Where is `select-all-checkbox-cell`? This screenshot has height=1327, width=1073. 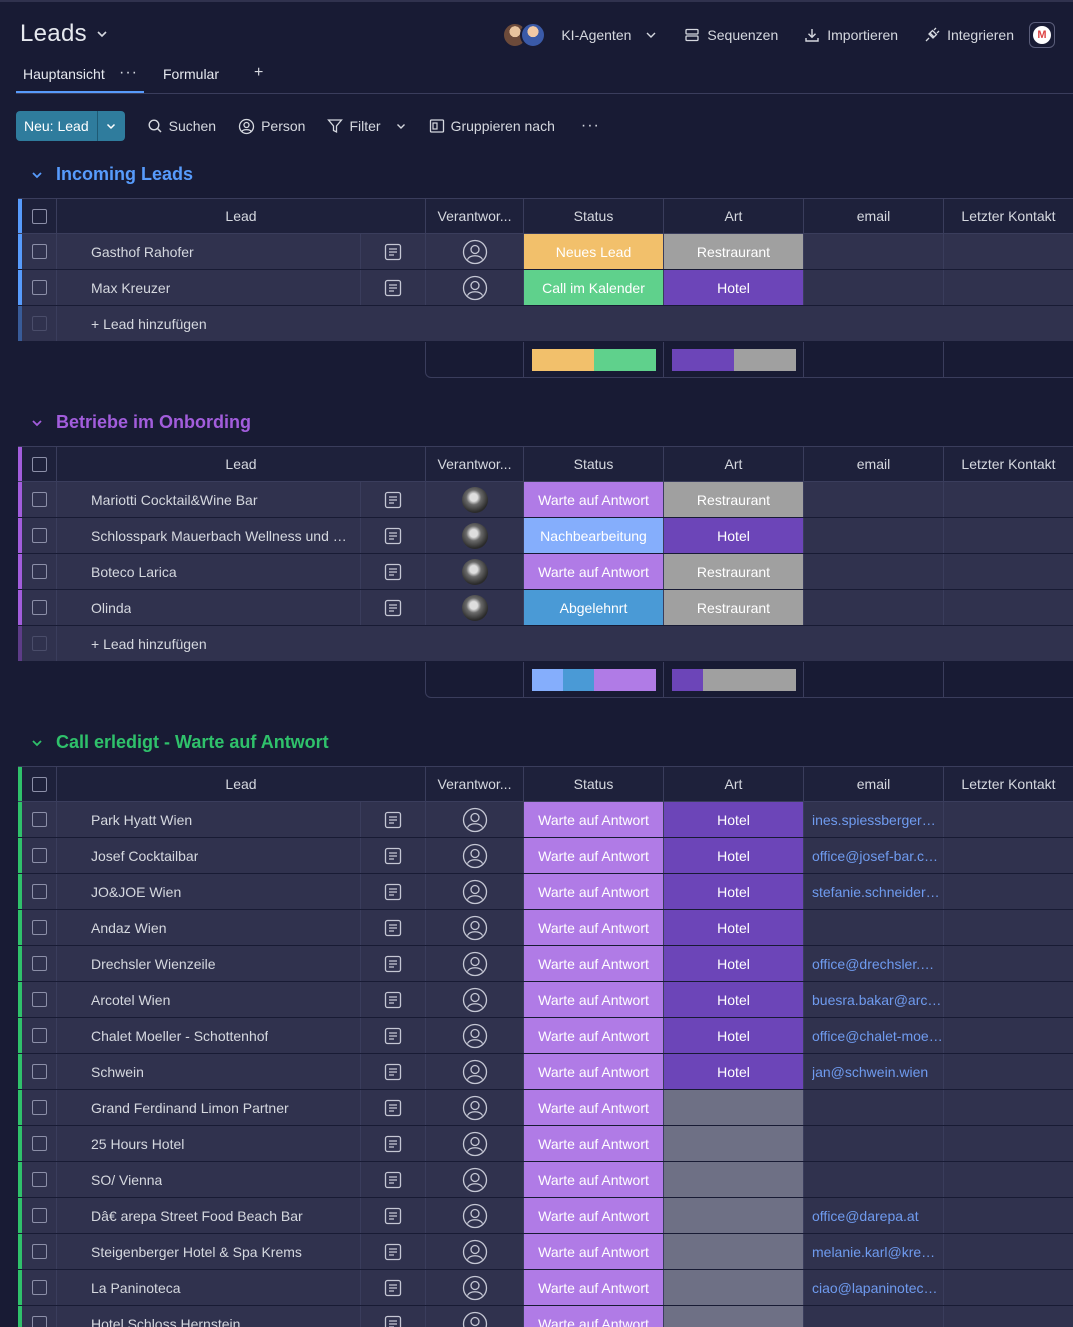 select-all-checkbox-cell is located at coordinates (39, 464).